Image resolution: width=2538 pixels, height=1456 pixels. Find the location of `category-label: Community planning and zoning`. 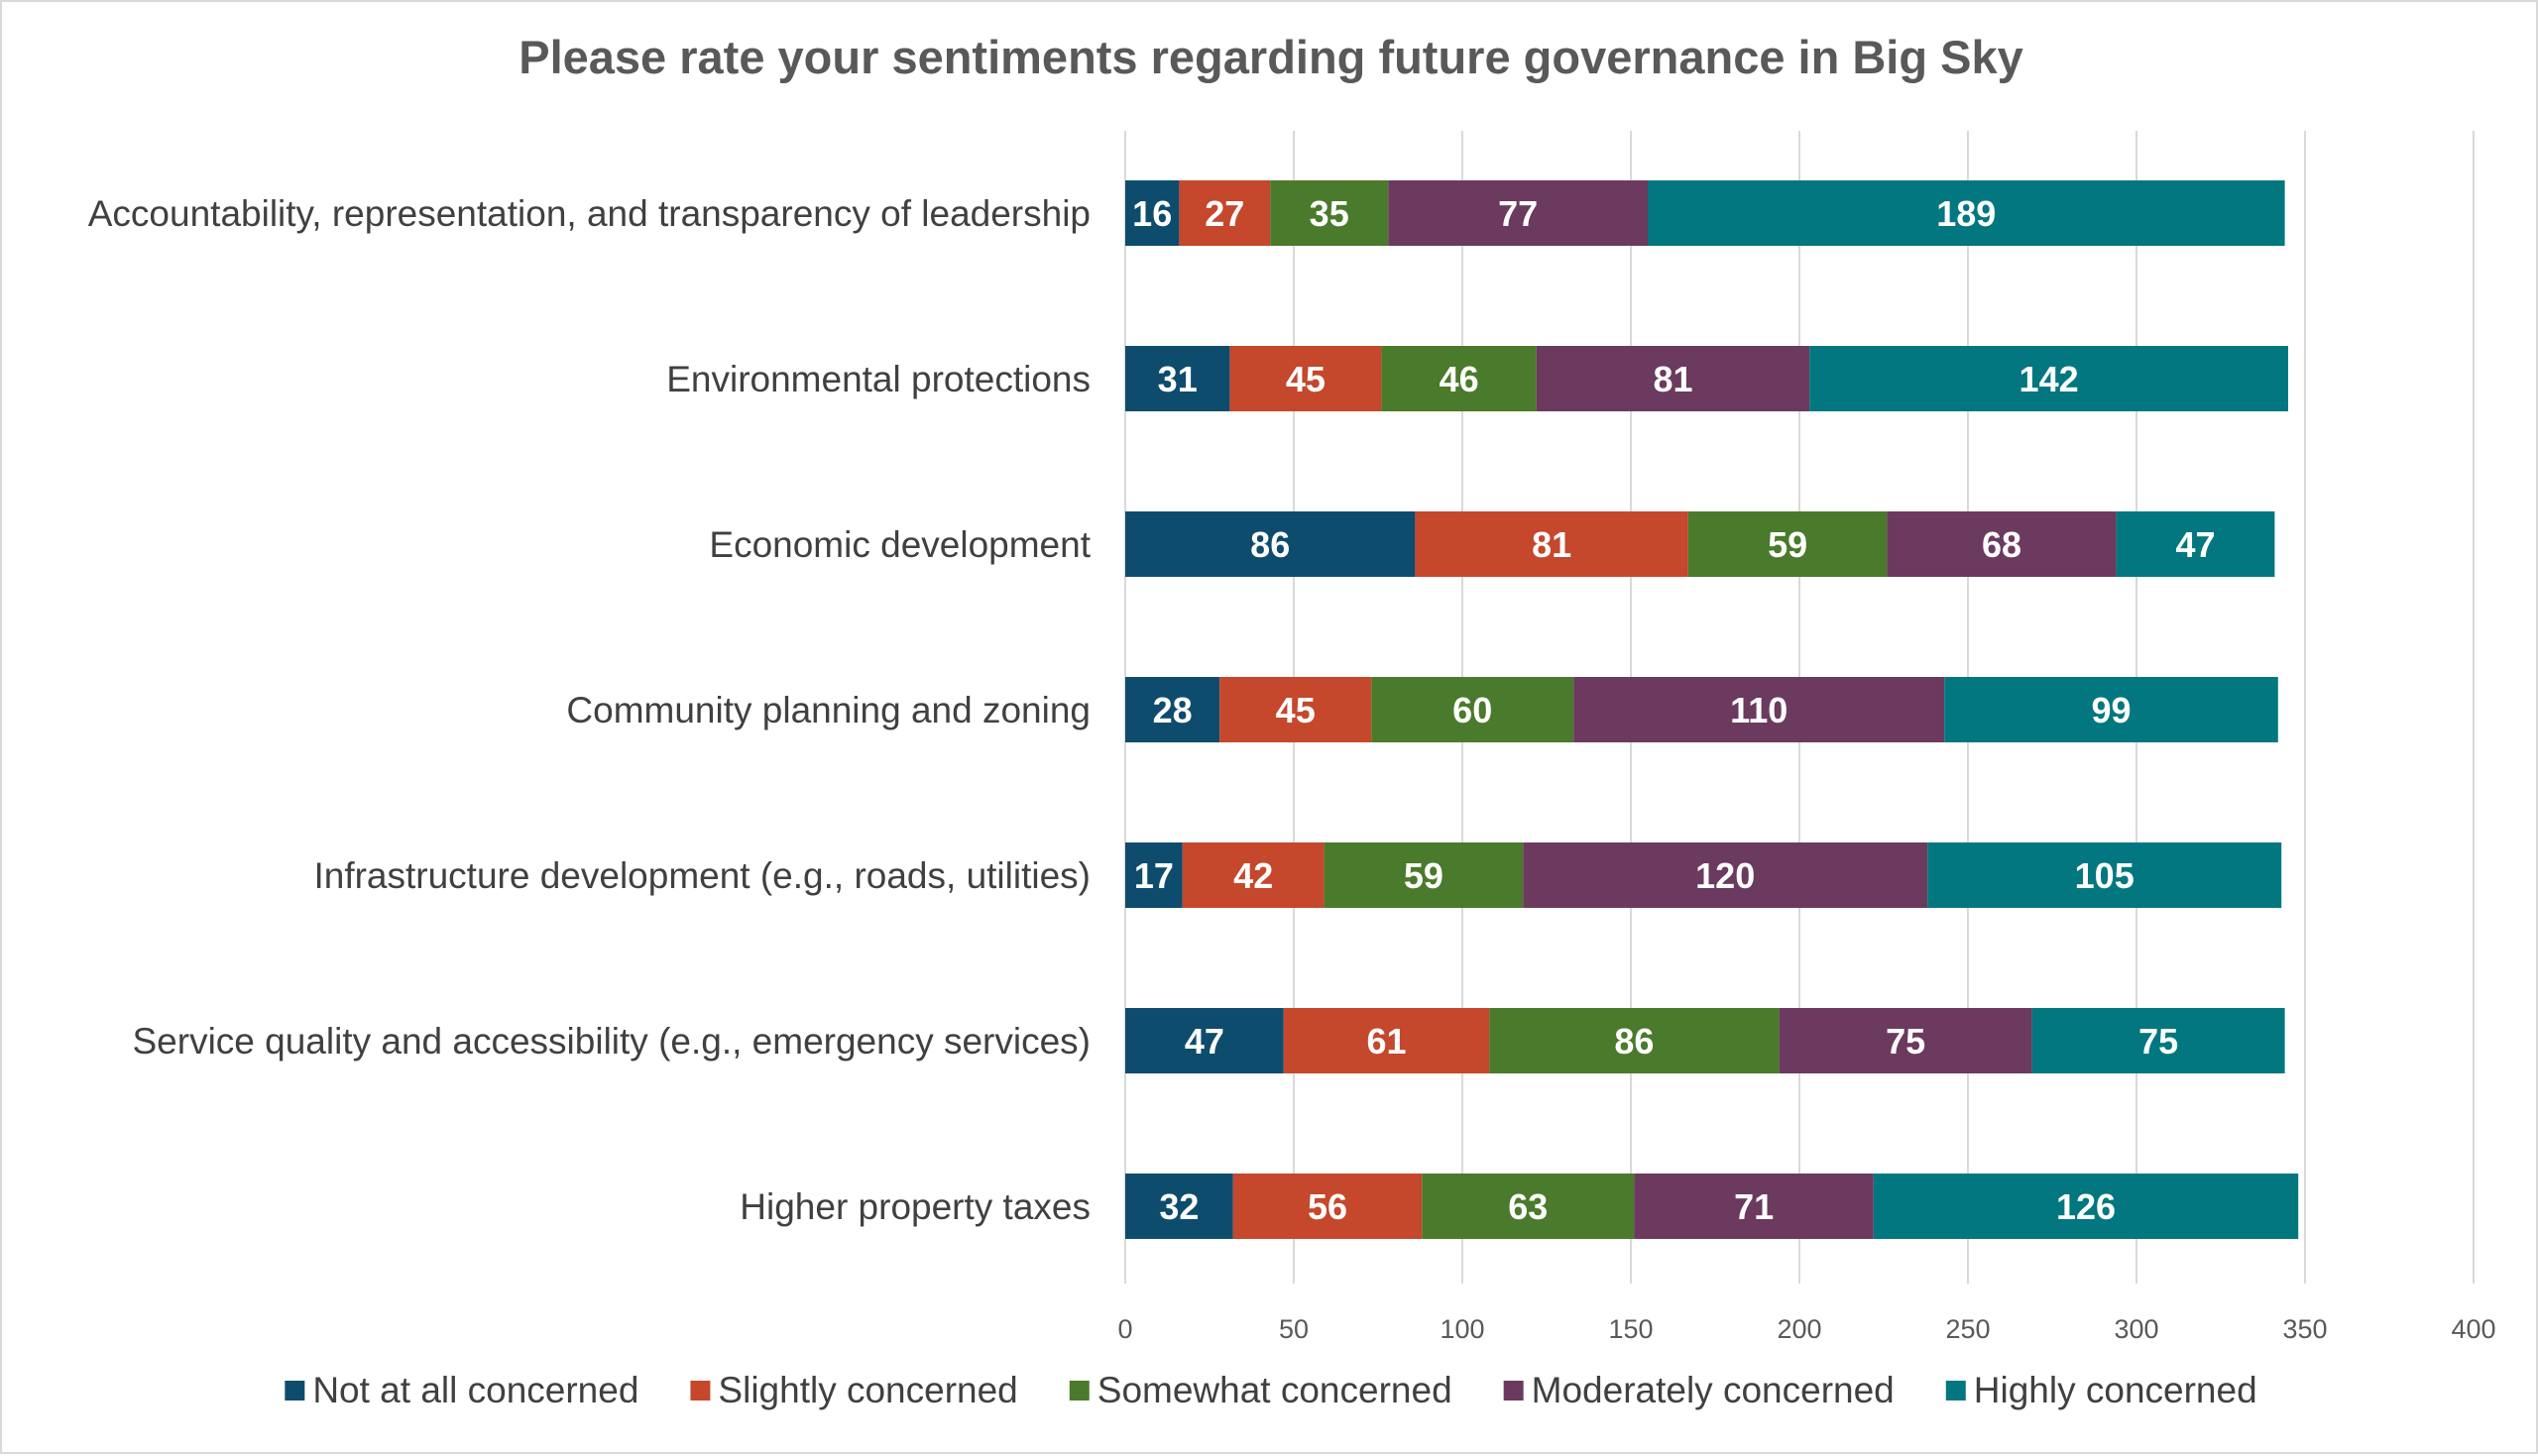

category-label: Community planning and zoning is located at coordinates (828, 710).